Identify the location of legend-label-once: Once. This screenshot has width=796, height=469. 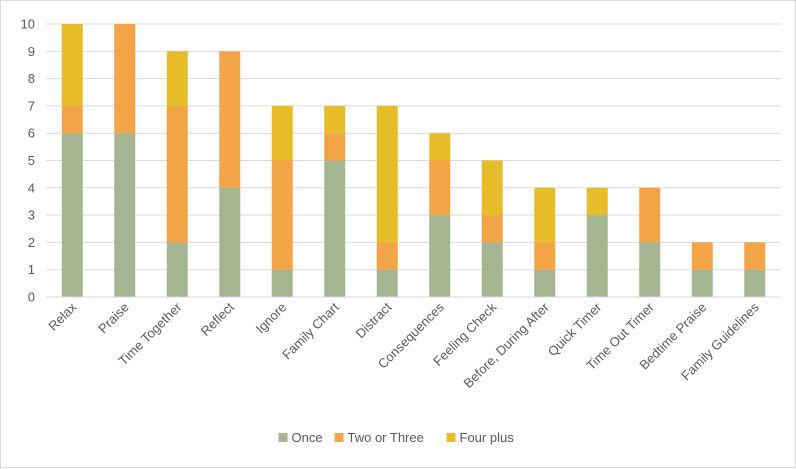
(307, 437).